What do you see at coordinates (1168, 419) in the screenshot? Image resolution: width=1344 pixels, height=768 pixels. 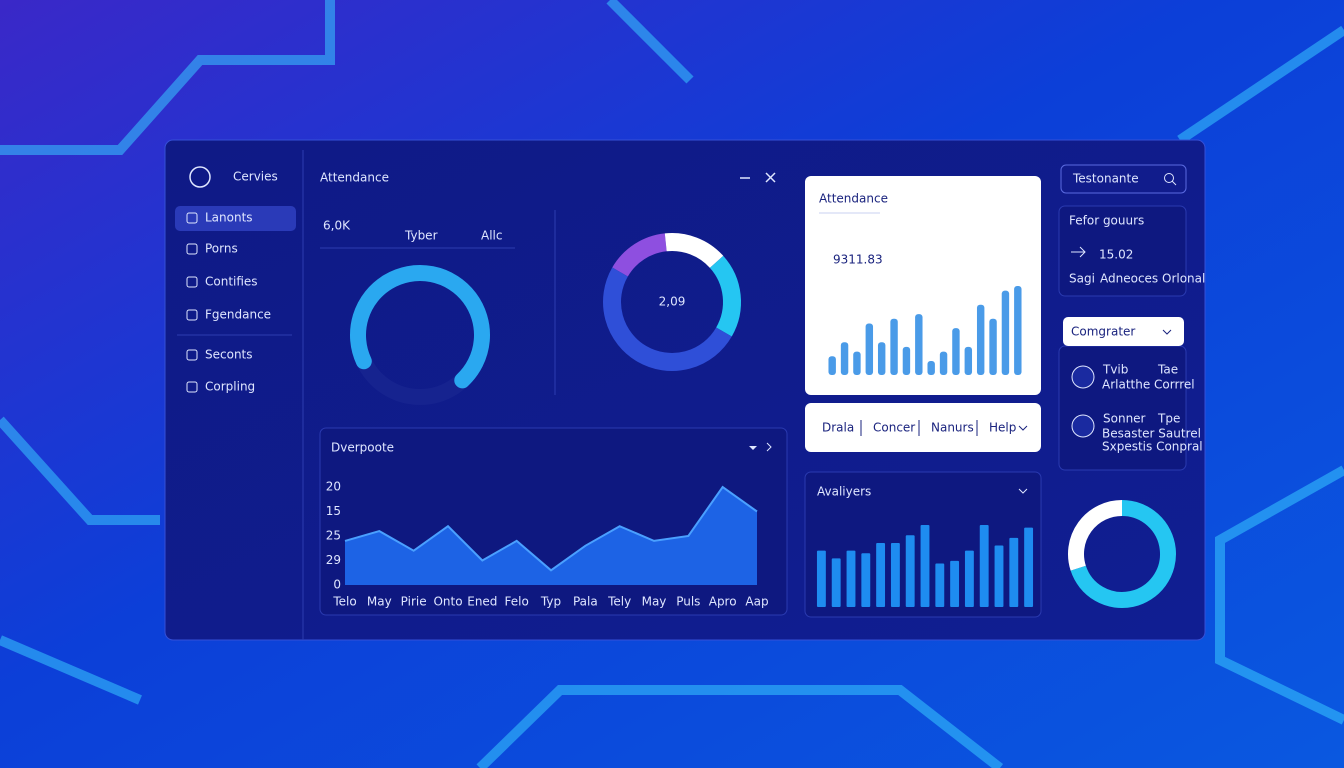 I see `list-tag: Tpe` at bounding box center [1168, 419].